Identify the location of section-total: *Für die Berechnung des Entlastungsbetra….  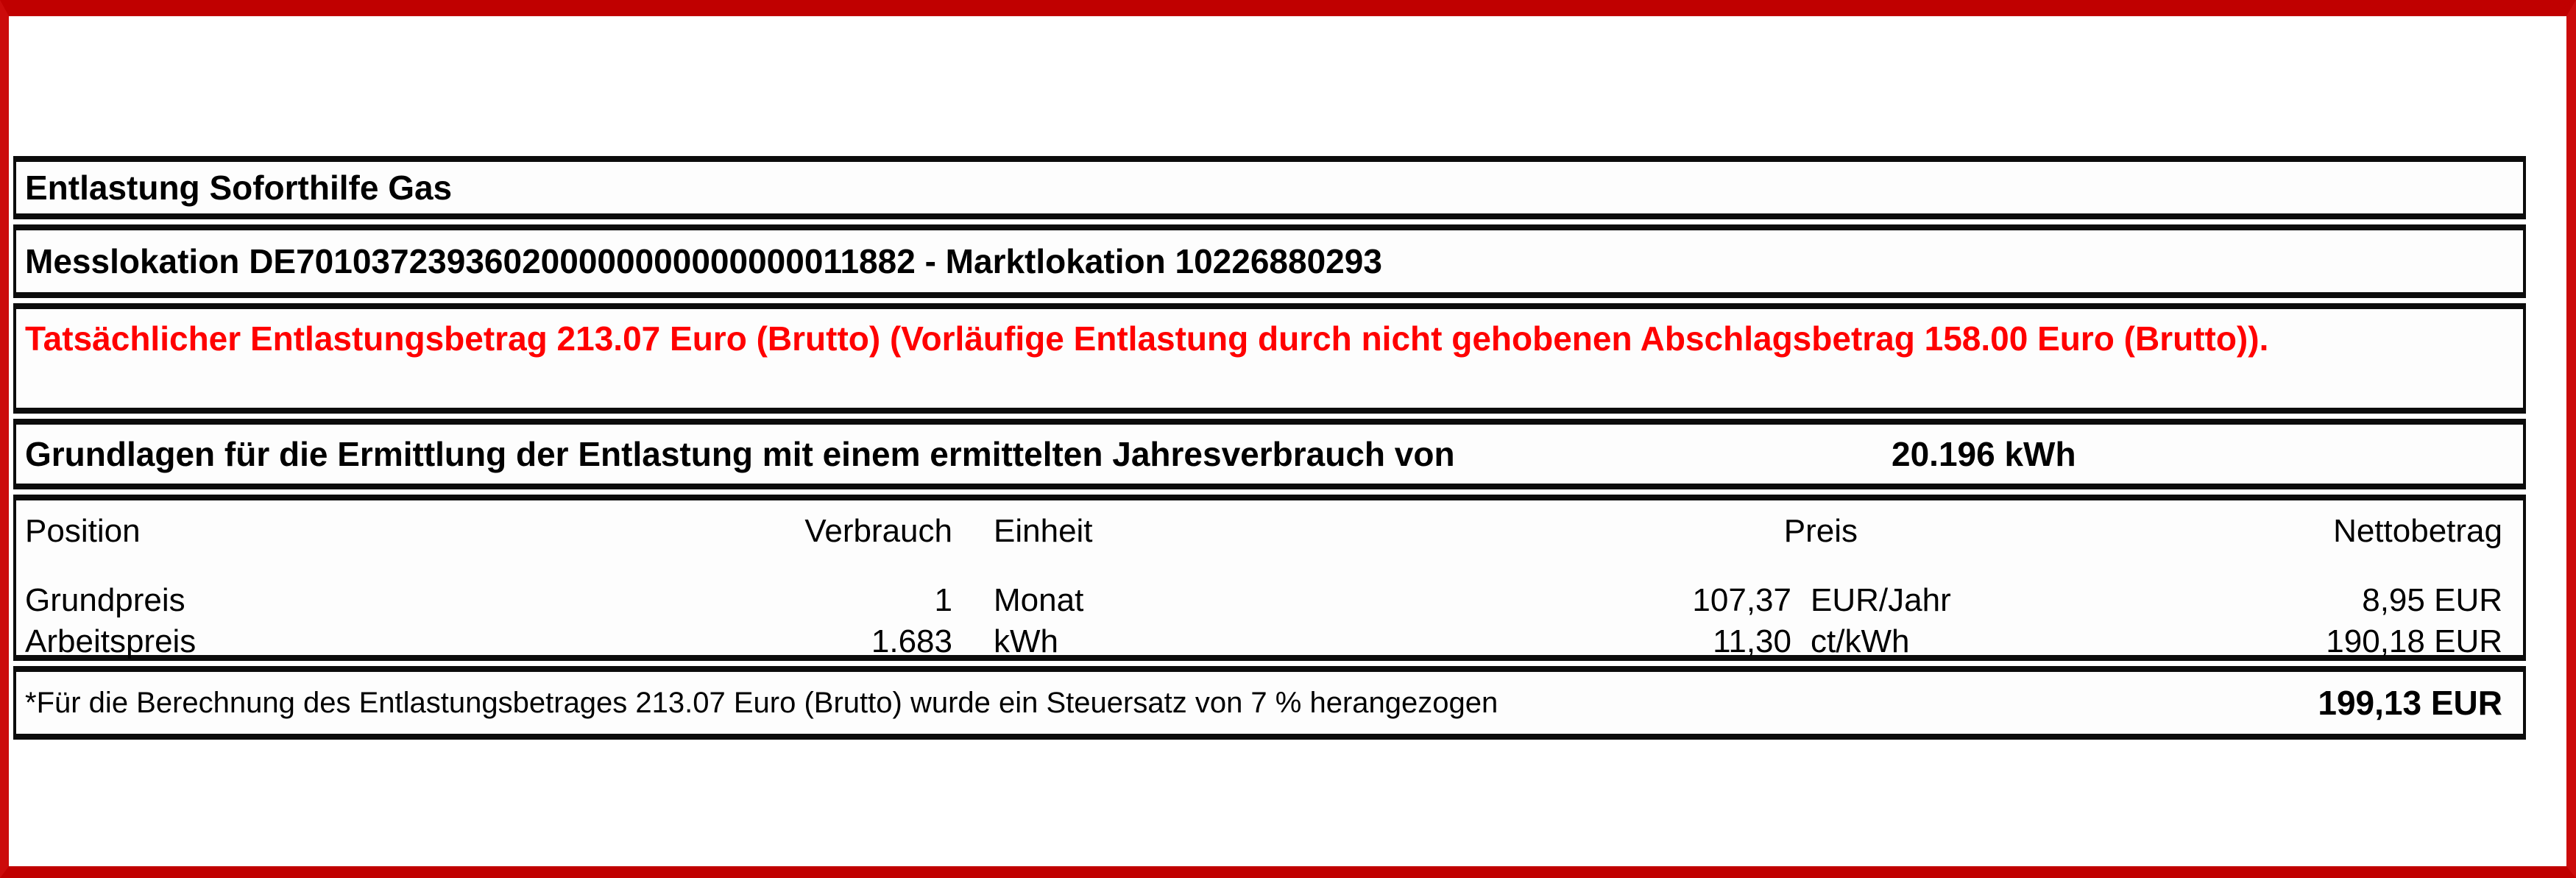
(1269, 703).